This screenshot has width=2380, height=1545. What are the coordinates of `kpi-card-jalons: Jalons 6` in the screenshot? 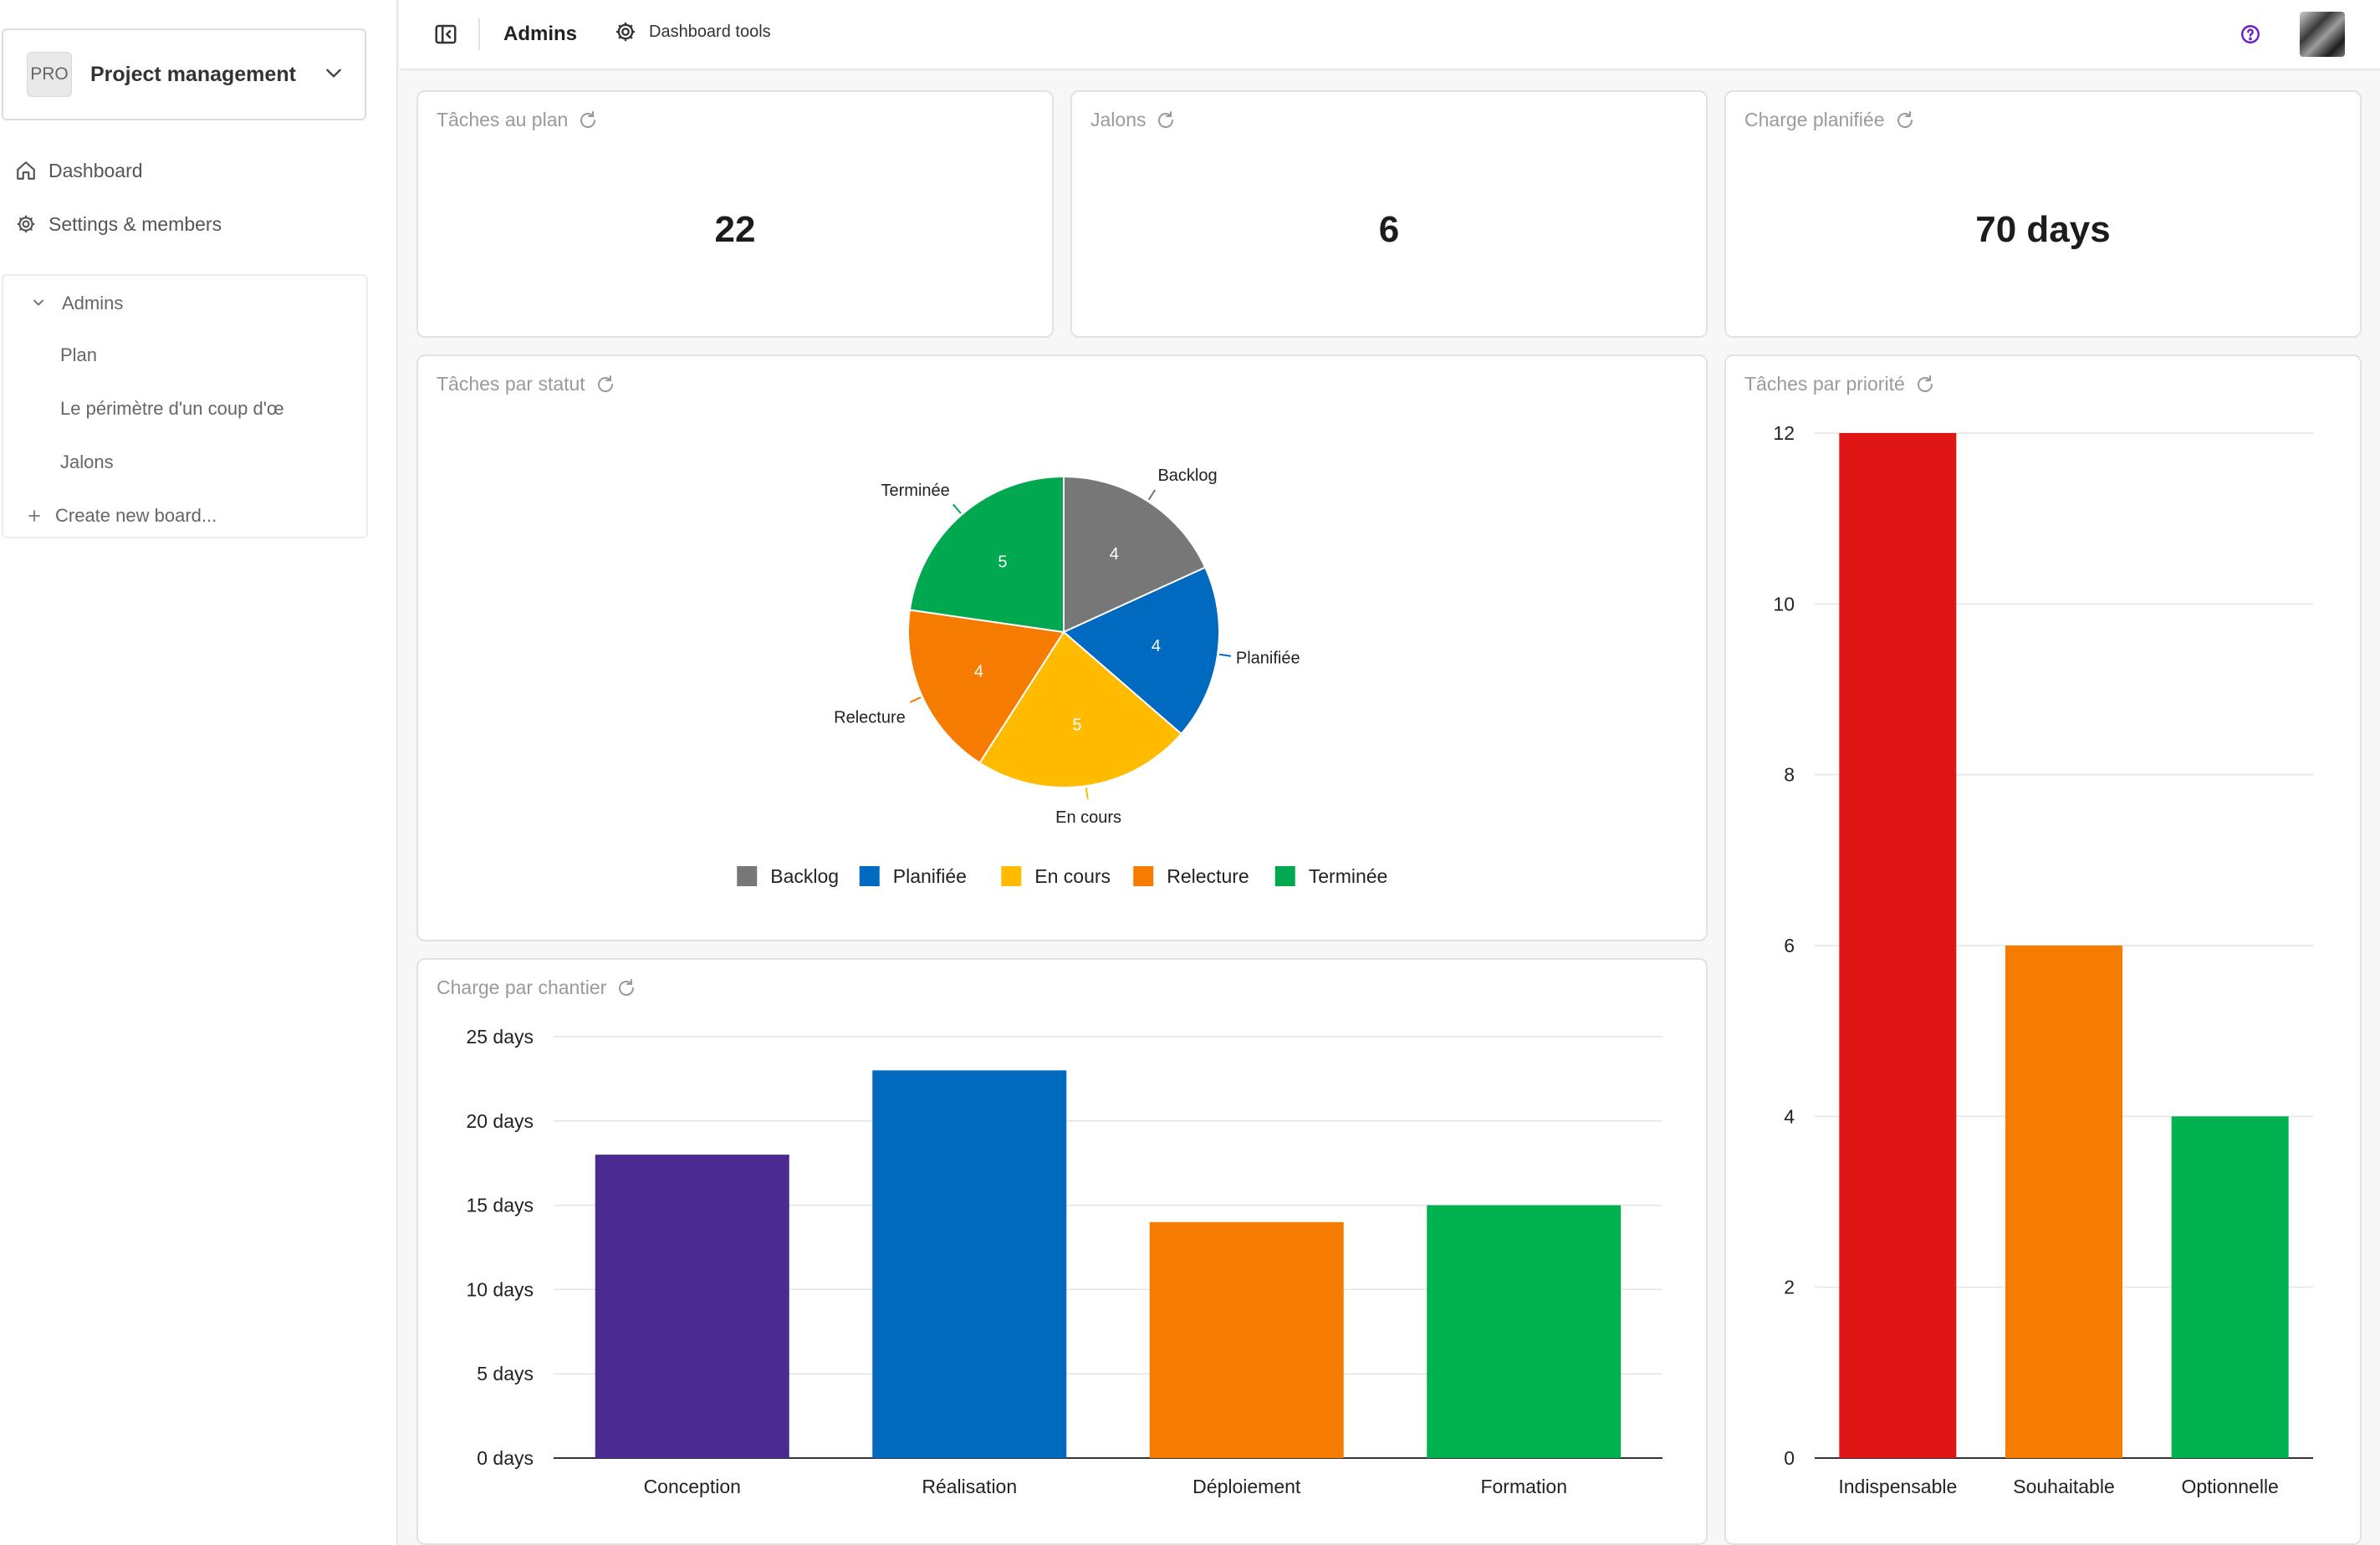 It's located at (1389, 214).